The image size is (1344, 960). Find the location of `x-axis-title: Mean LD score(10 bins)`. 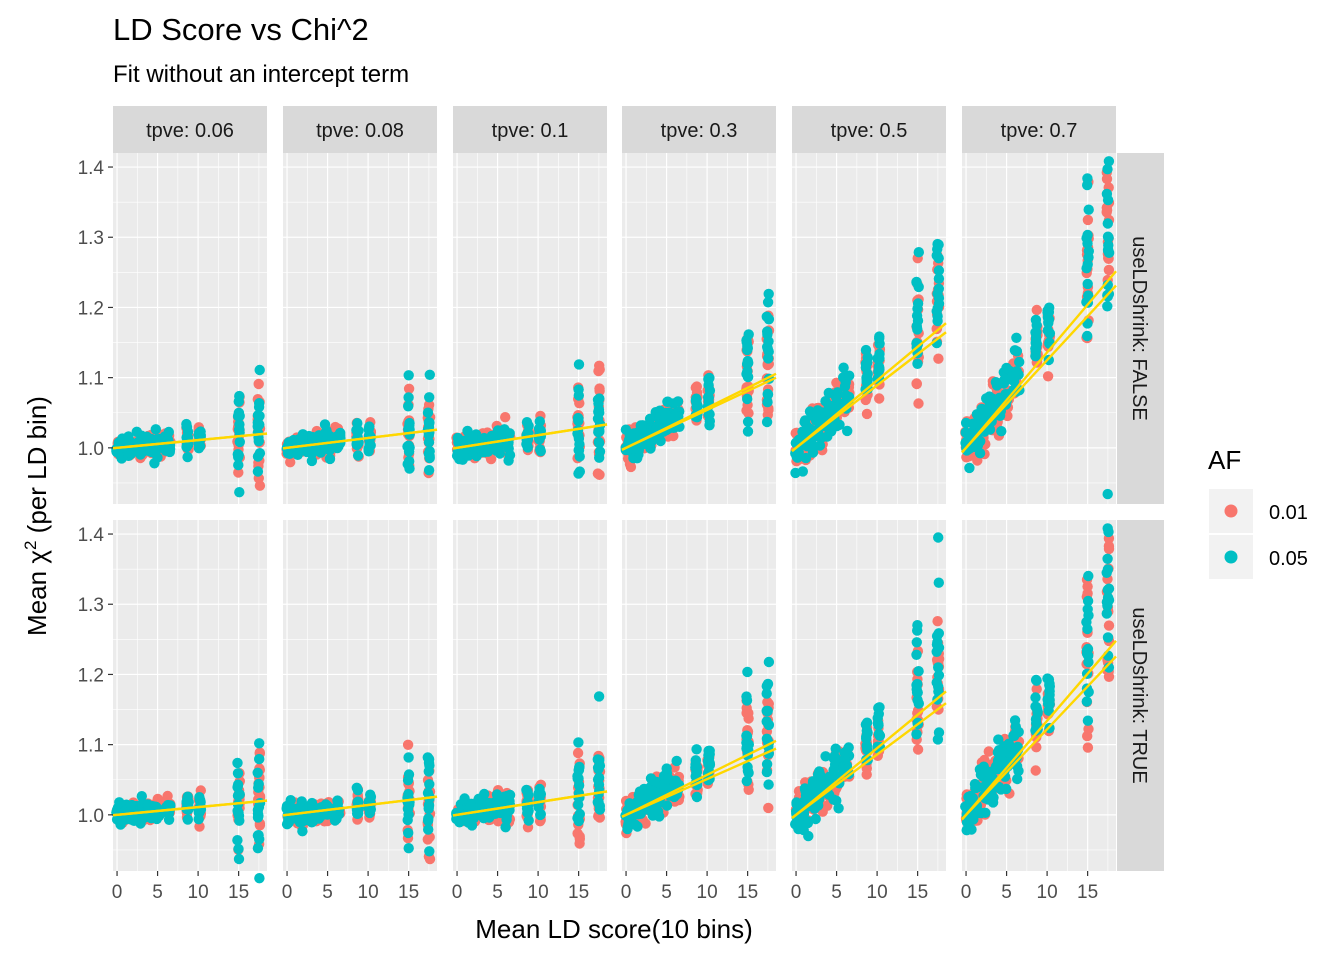

x-axis-title: Mean LD score(10 bins) is located at coordinates (613, 929).